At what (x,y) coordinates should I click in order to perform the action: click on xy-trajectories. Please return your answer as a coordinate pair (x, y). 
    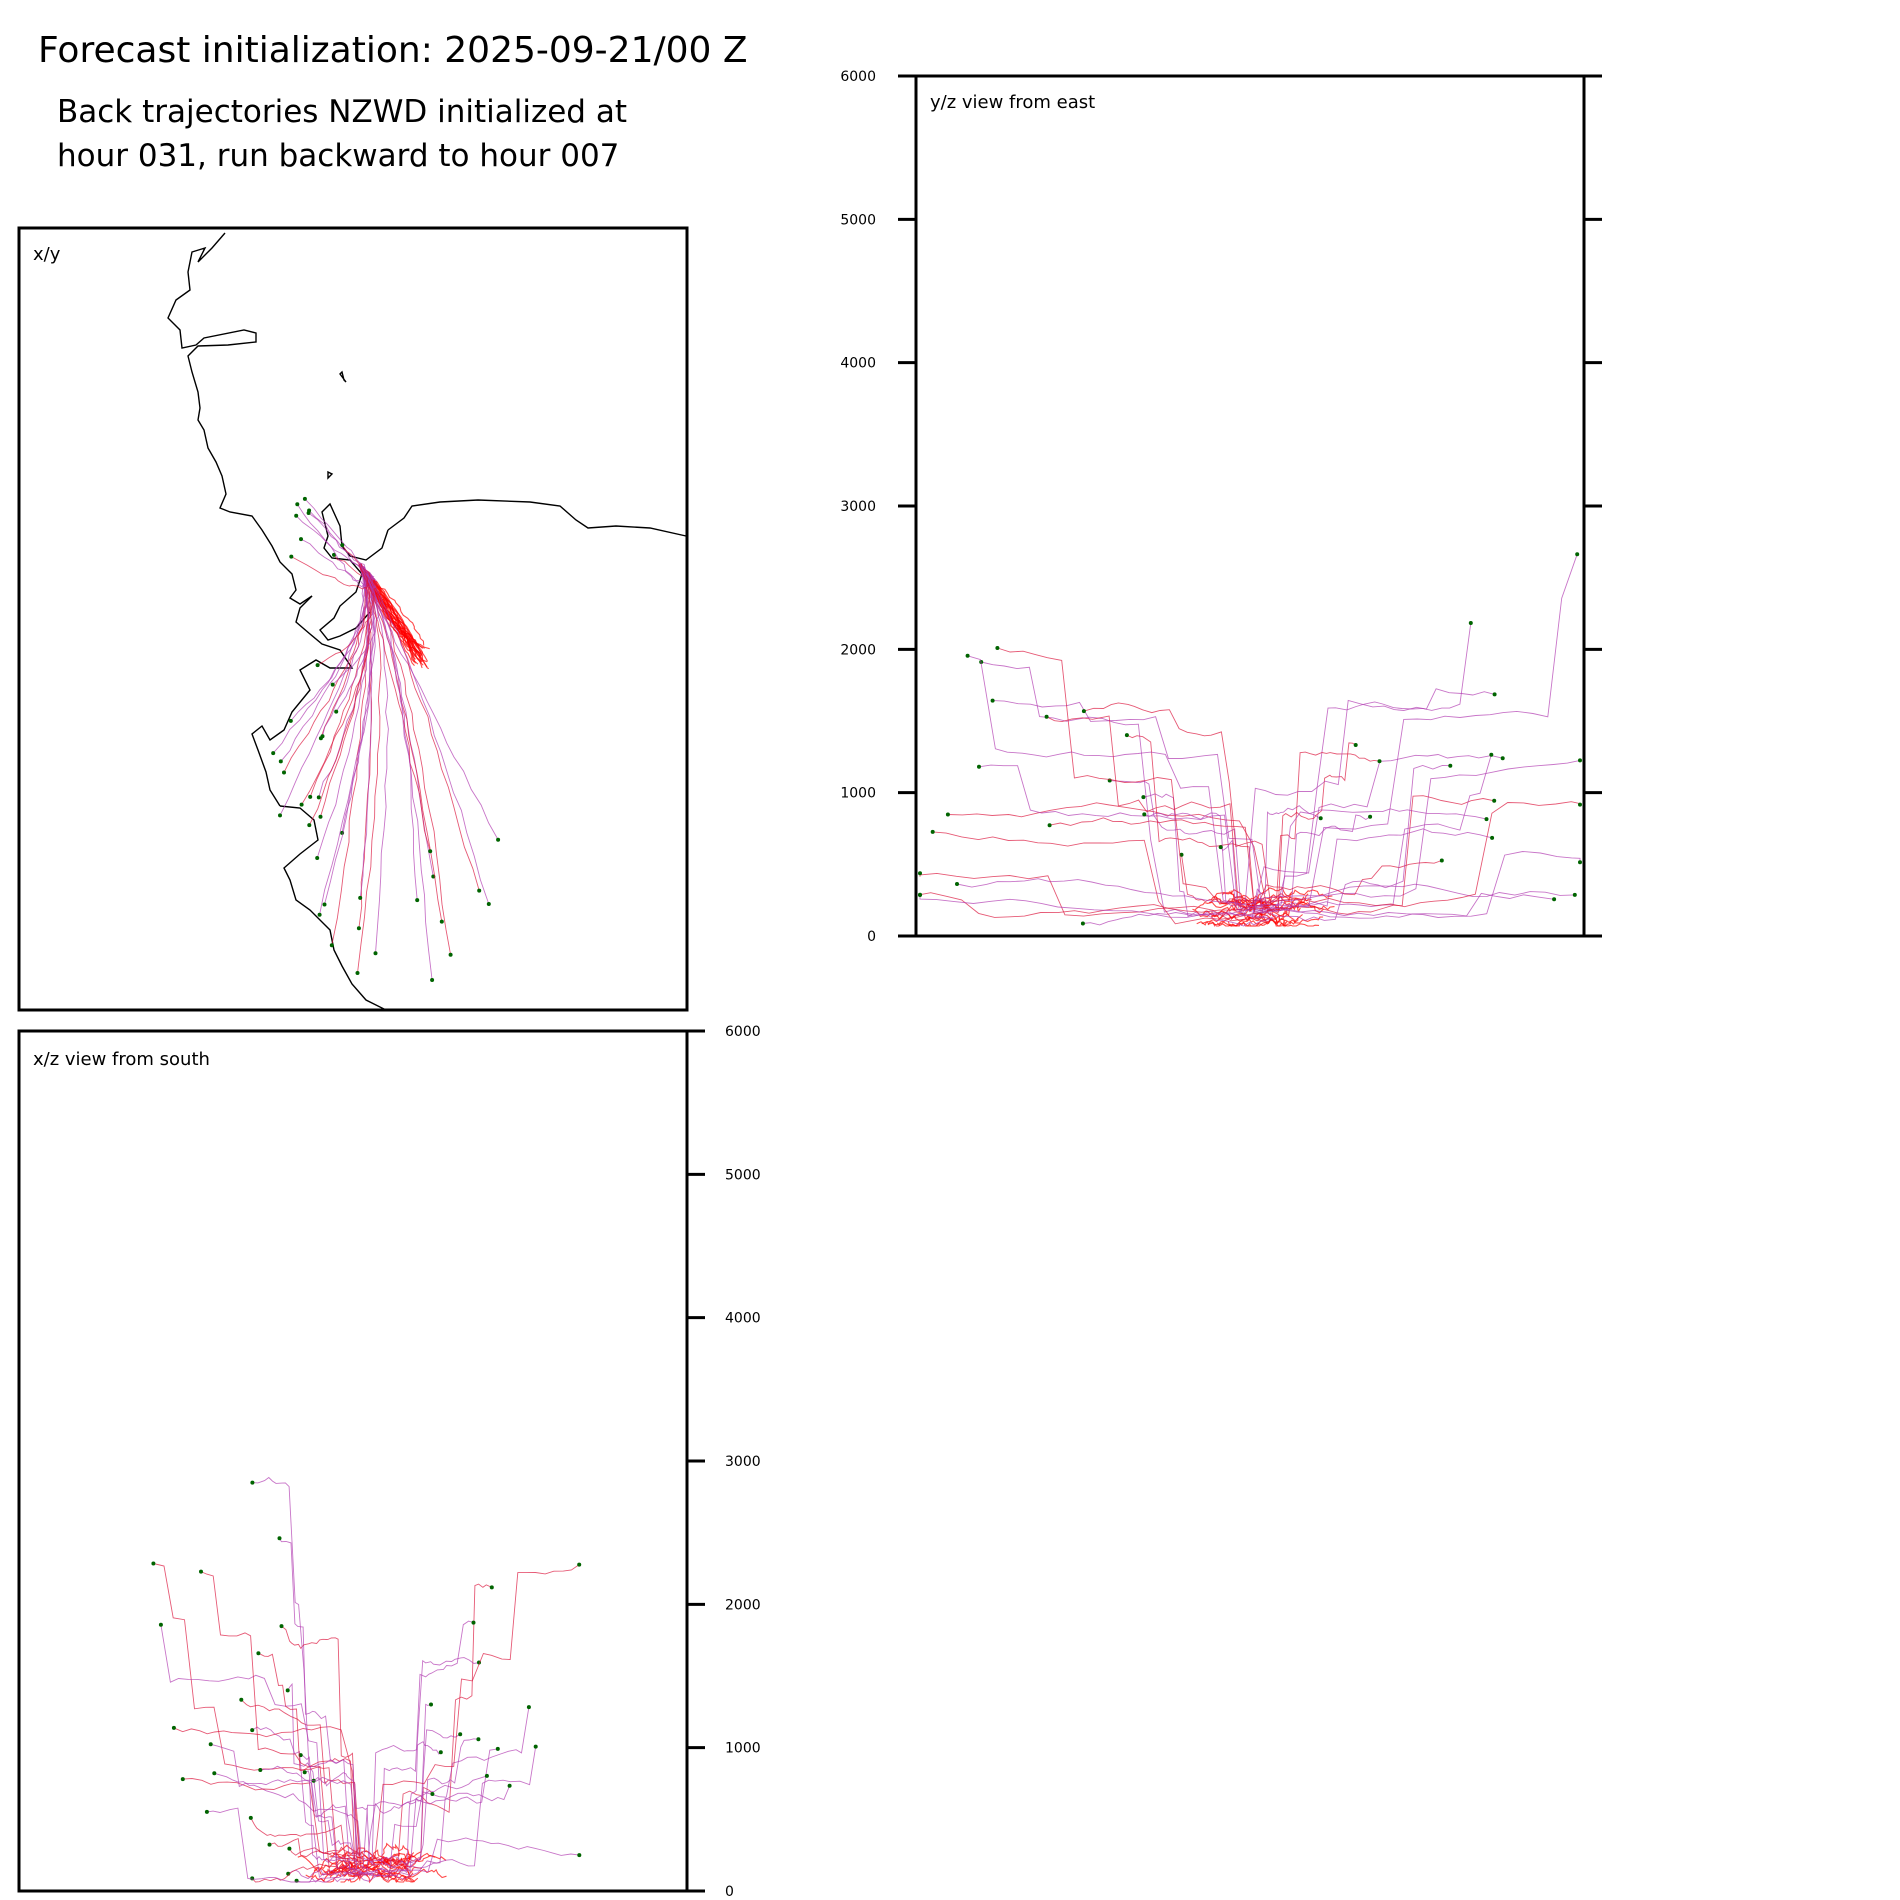
    Looking at the image, I should click on (386, 739).